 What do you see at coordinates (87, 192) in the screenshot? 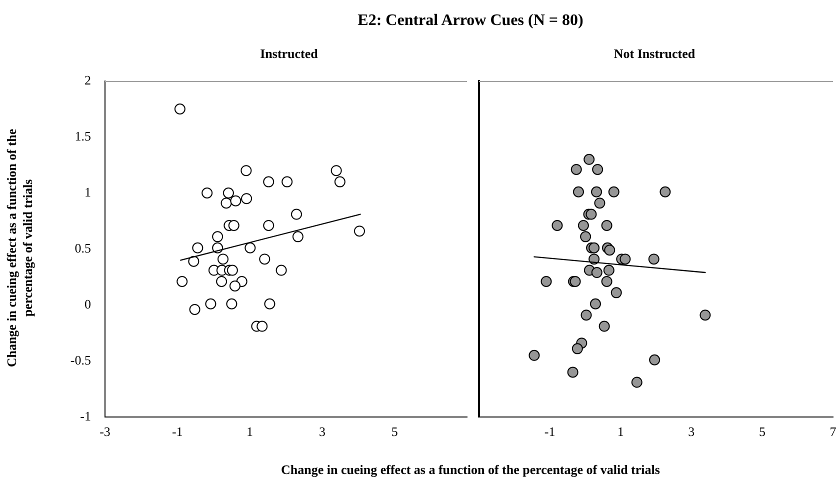
I see `y-tick-label: 1` at bounding box center [87, 192].